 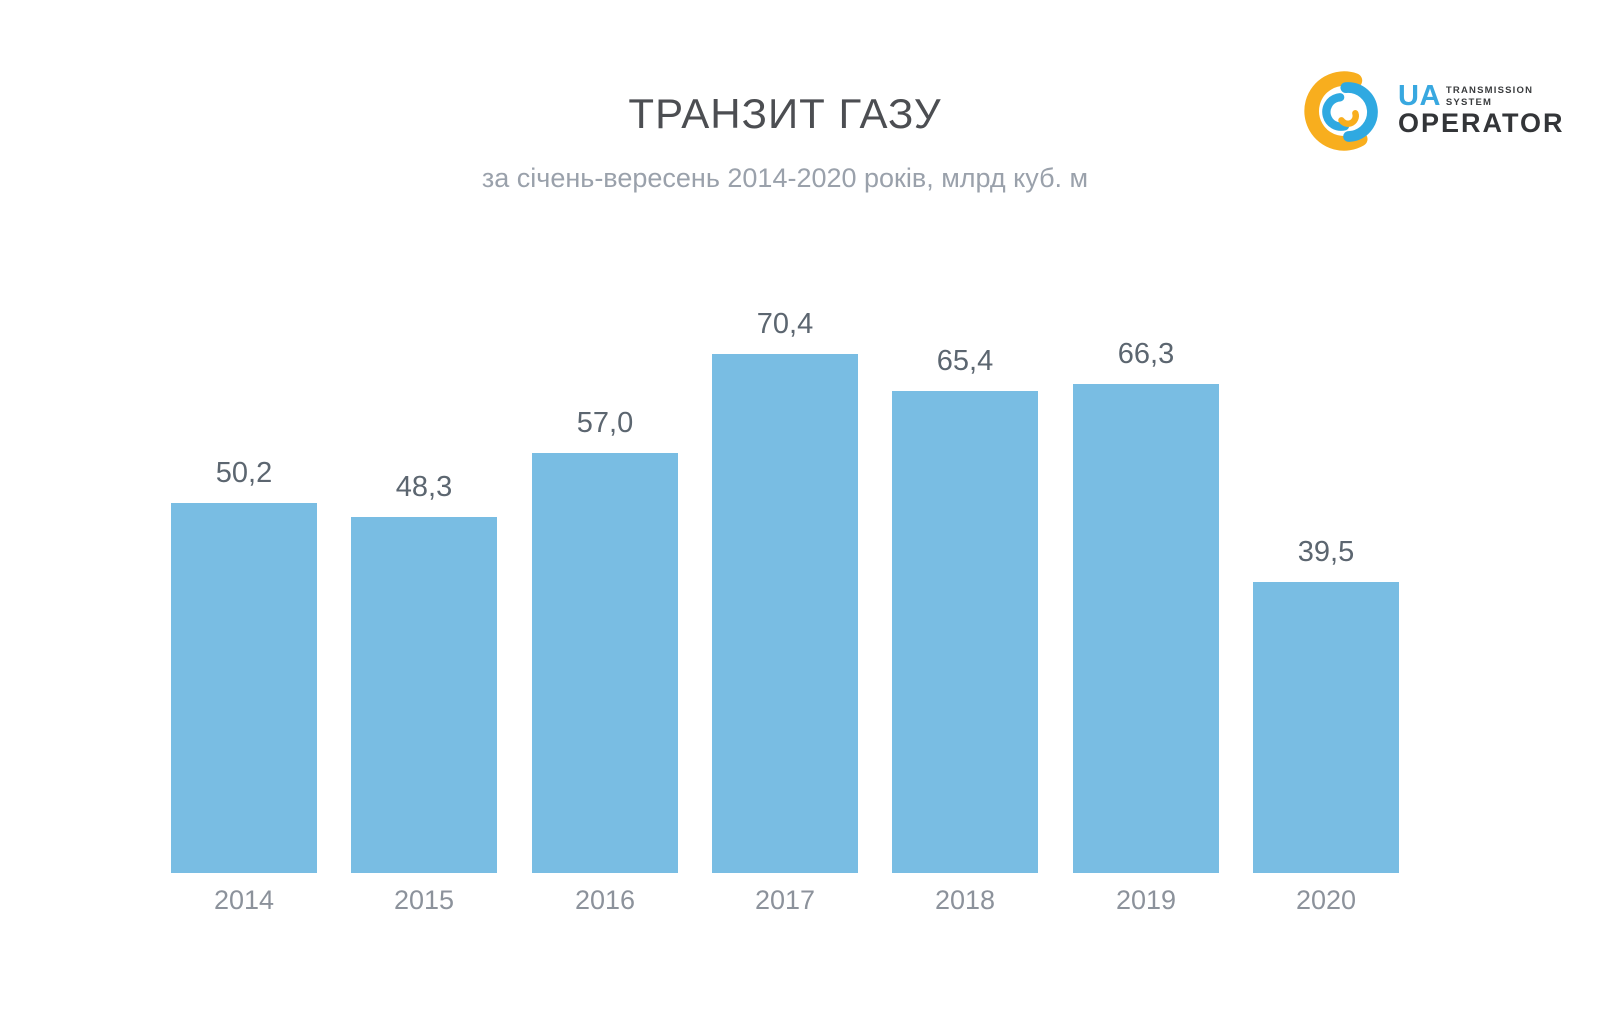 What do you see at coordinates (1146, 354) in the screenshot?
I see `bar-value-label: 66,3` at bounding box center [1146, 354].